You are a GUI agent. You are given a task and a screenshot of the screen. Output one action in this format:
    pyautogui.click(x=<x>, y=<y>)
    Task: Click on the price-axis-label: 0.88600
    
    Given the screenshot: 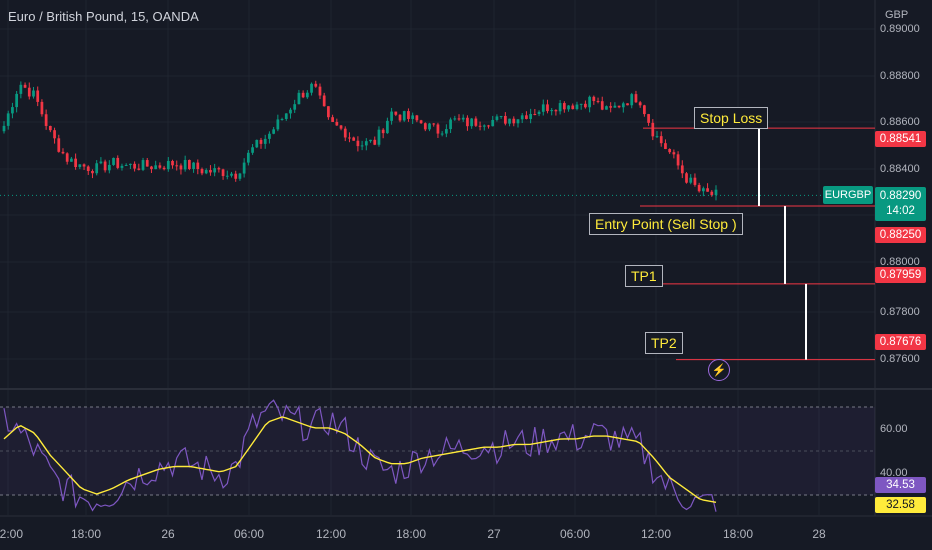 What is the action you would take?
    pyautogui.click(x=900, y=122)
    